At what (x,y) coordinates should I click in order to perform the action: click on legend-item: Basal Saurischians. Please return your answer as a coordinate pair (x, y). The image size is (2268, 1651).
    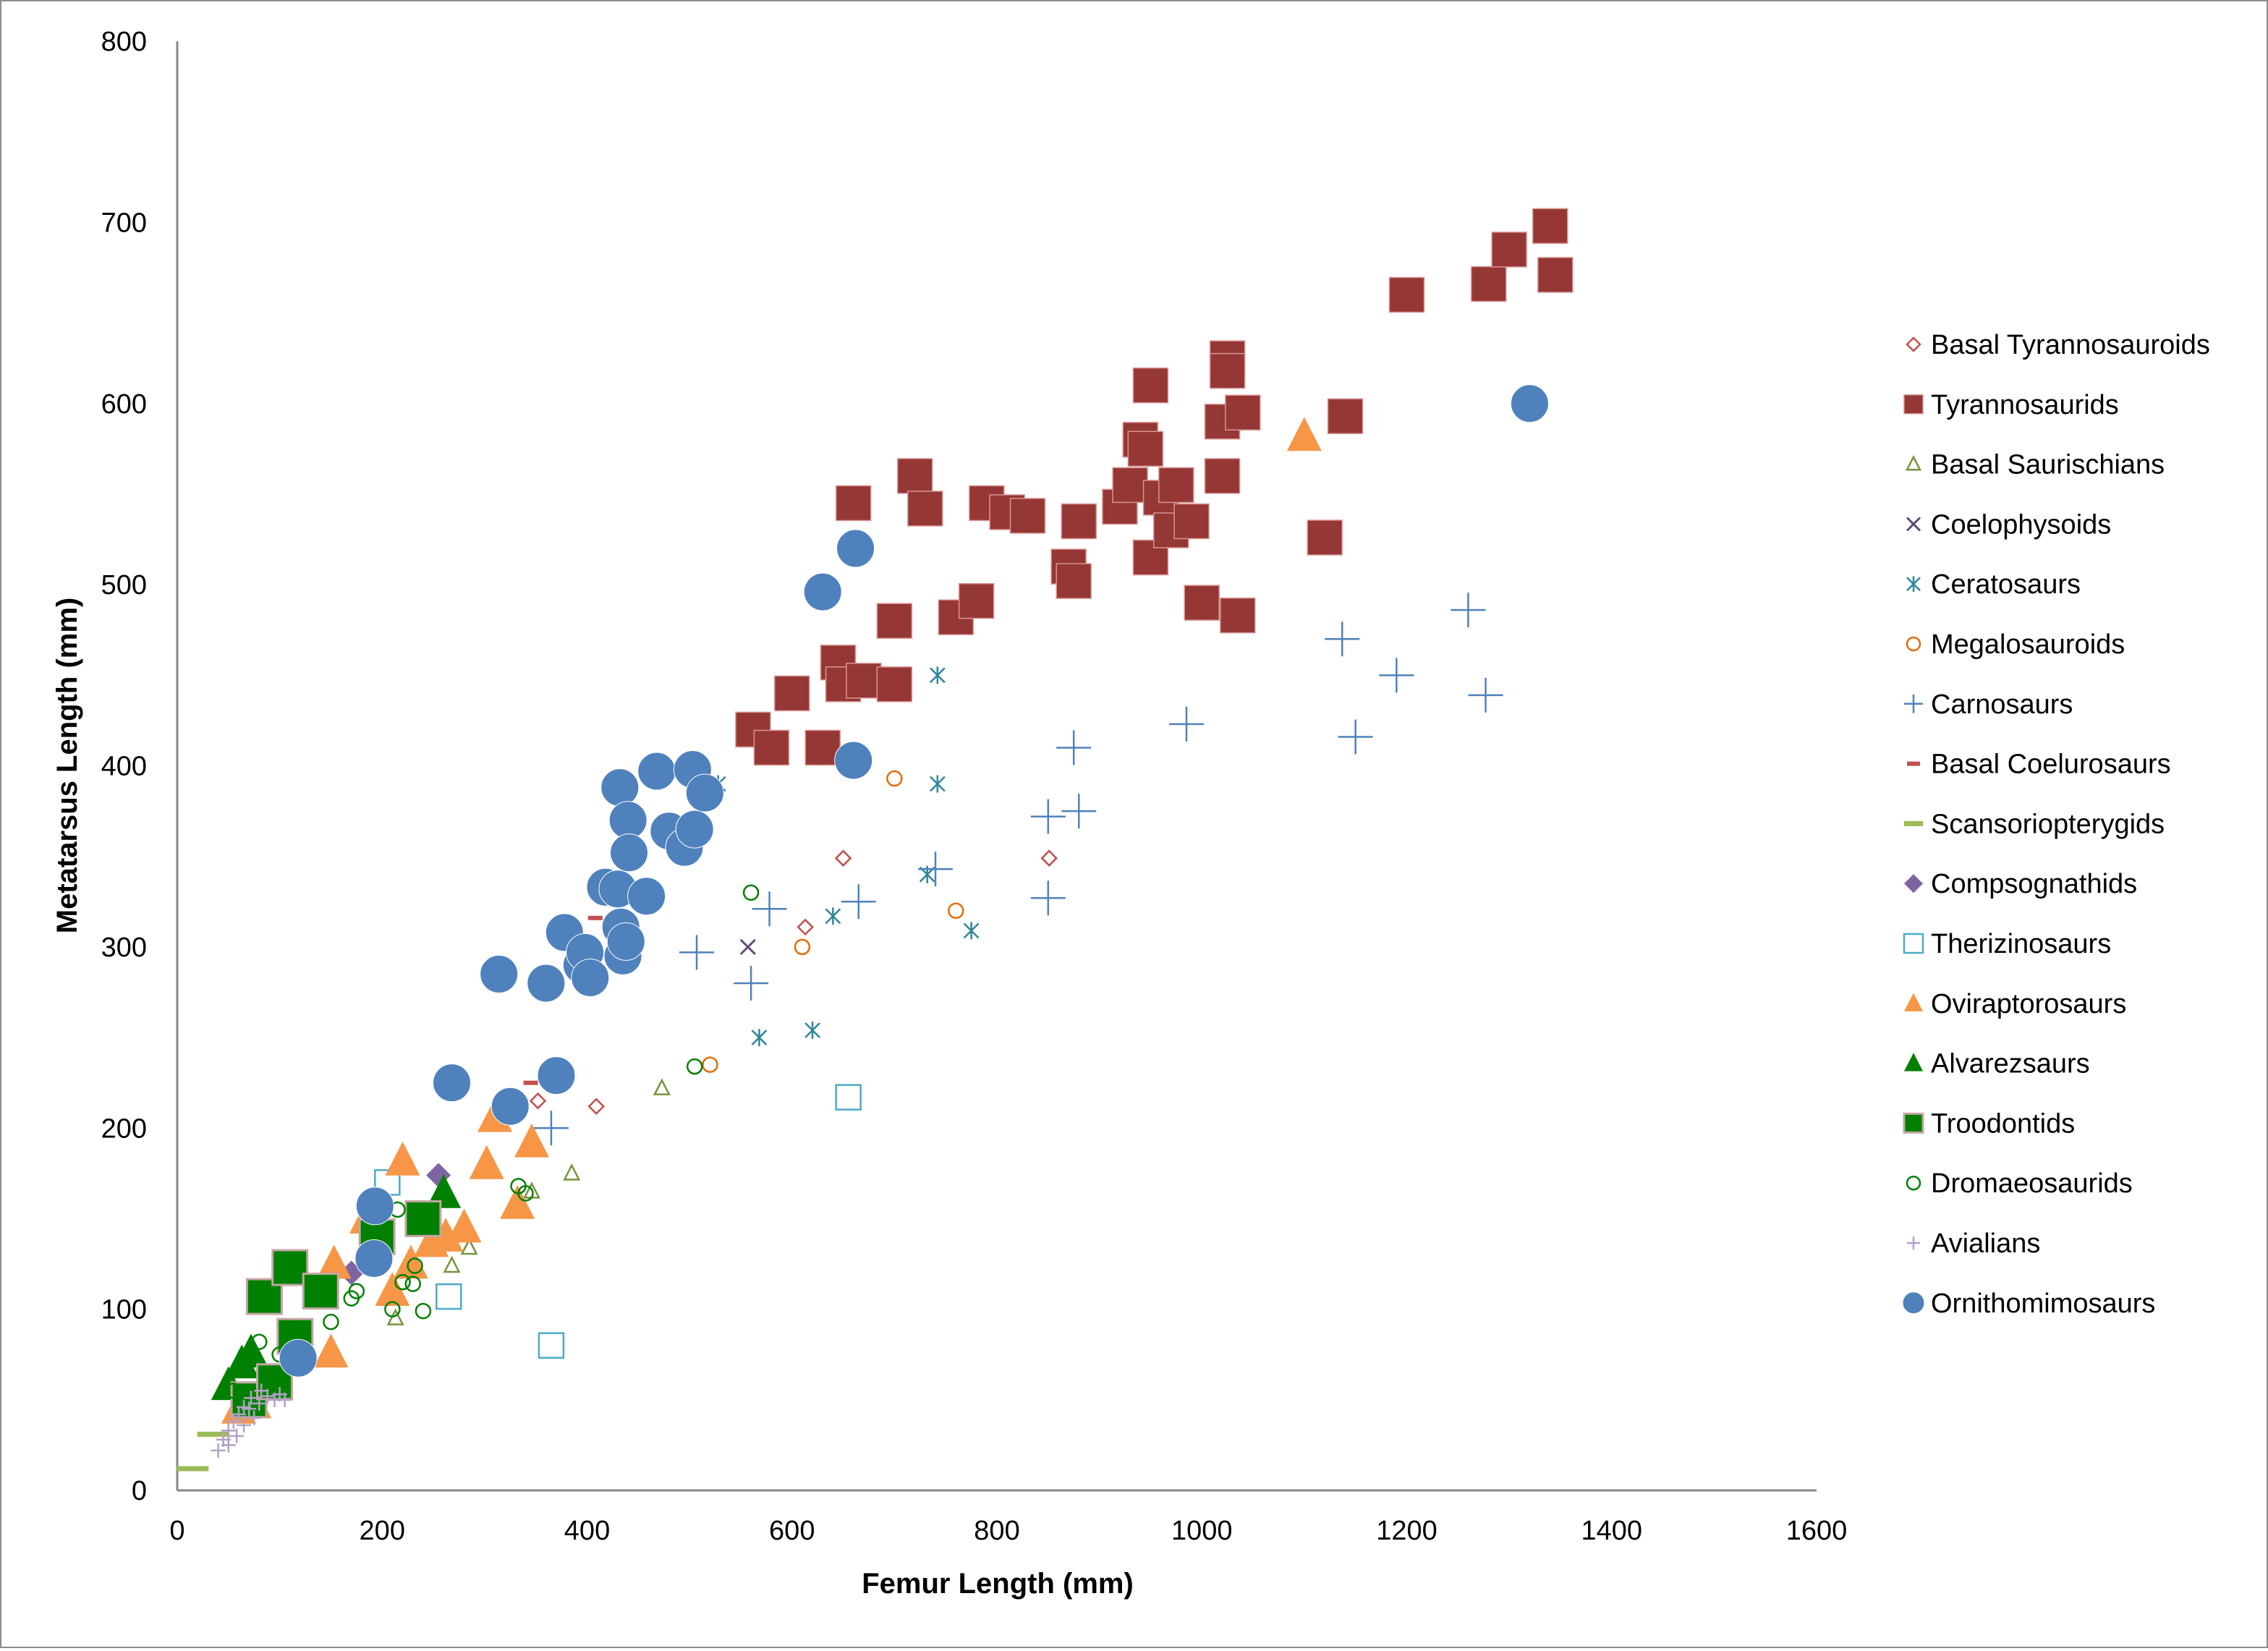
    Looking at the image, I should click on (2035, 465).